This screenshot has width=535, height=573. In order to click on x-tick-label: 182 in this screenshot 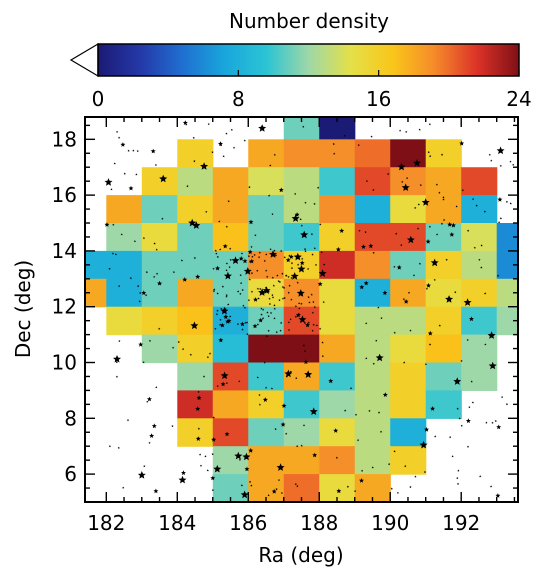, I will do `click(106, 523)`.